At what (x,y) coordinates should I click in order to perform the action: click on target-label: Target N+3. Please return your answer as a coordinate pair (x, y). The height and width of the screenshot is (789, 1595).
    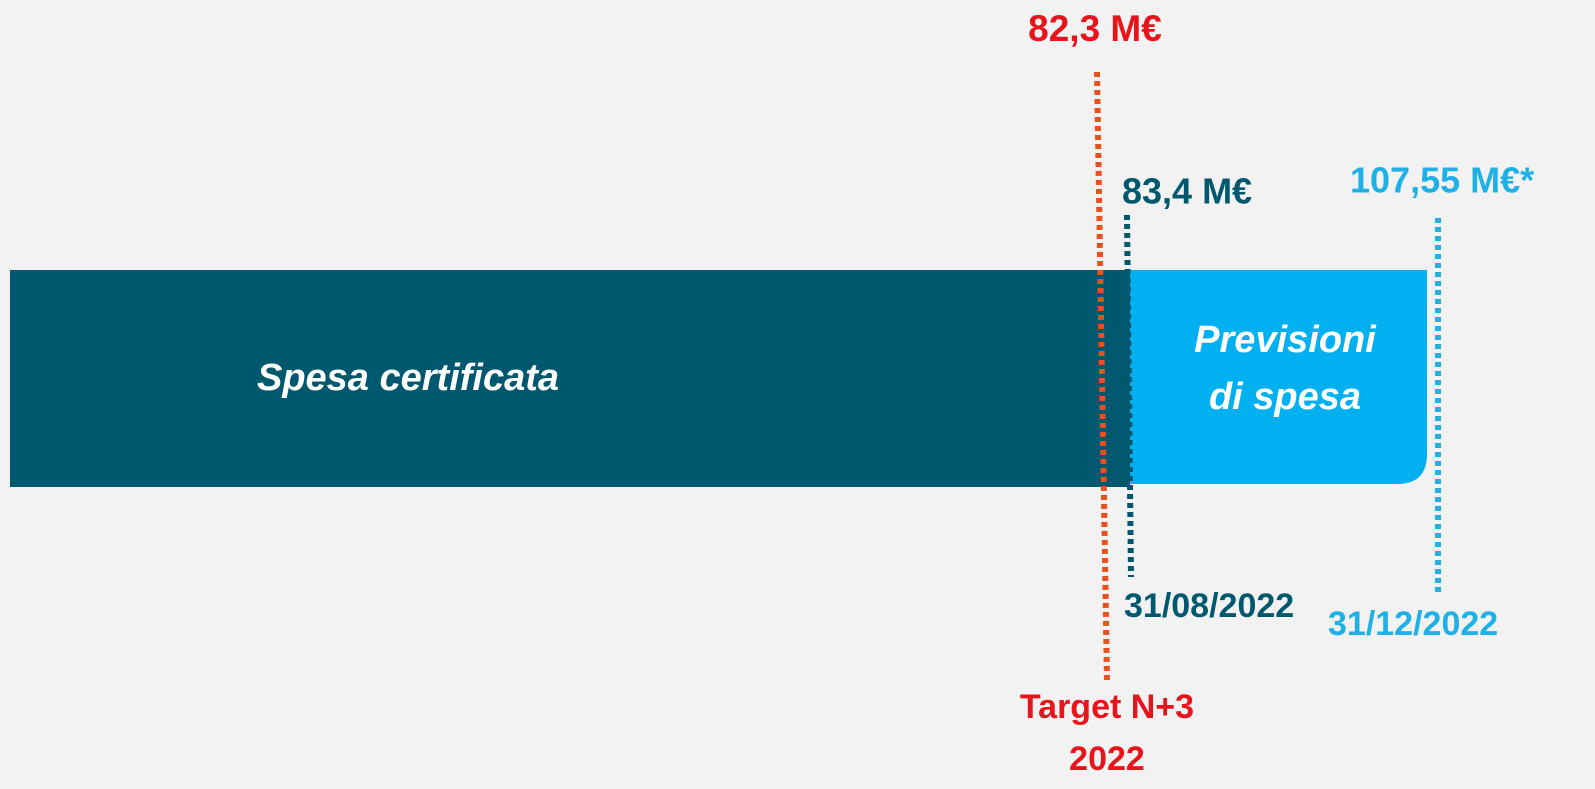
    Looking at the image, I should click on (1107, 707).